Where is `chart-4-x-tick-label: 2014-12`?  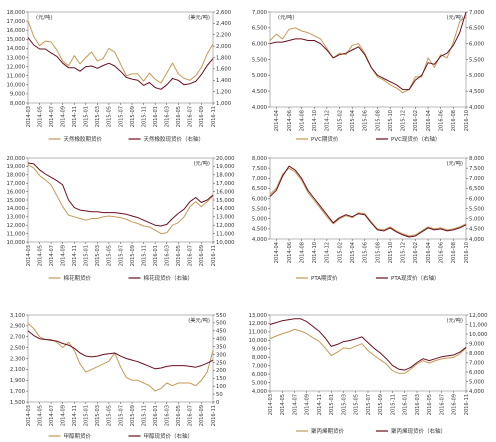
chart-4-x-tick-label: 2014-12 is located at coordinates (328, 252).